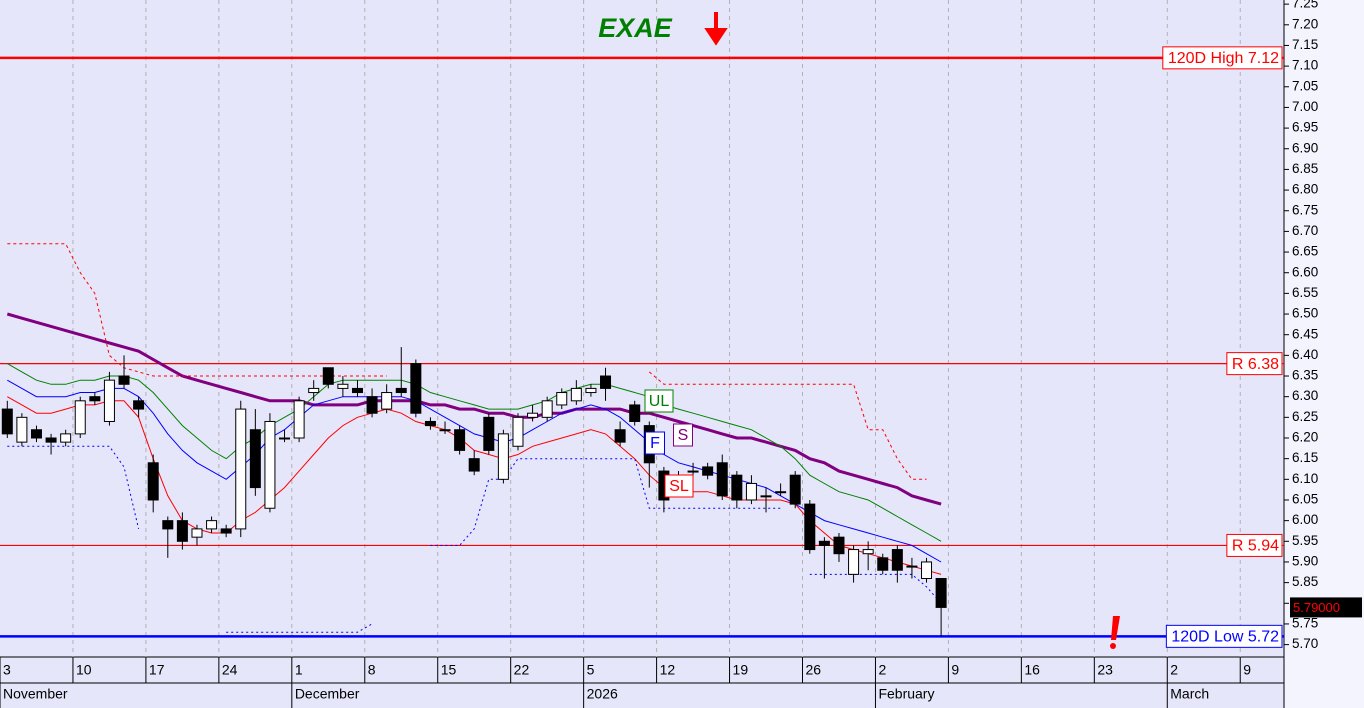 The image size is (1364, 708). Describe the element at coordinates (1115, 628) in the screenshot. I see `alert-mark` at that location.